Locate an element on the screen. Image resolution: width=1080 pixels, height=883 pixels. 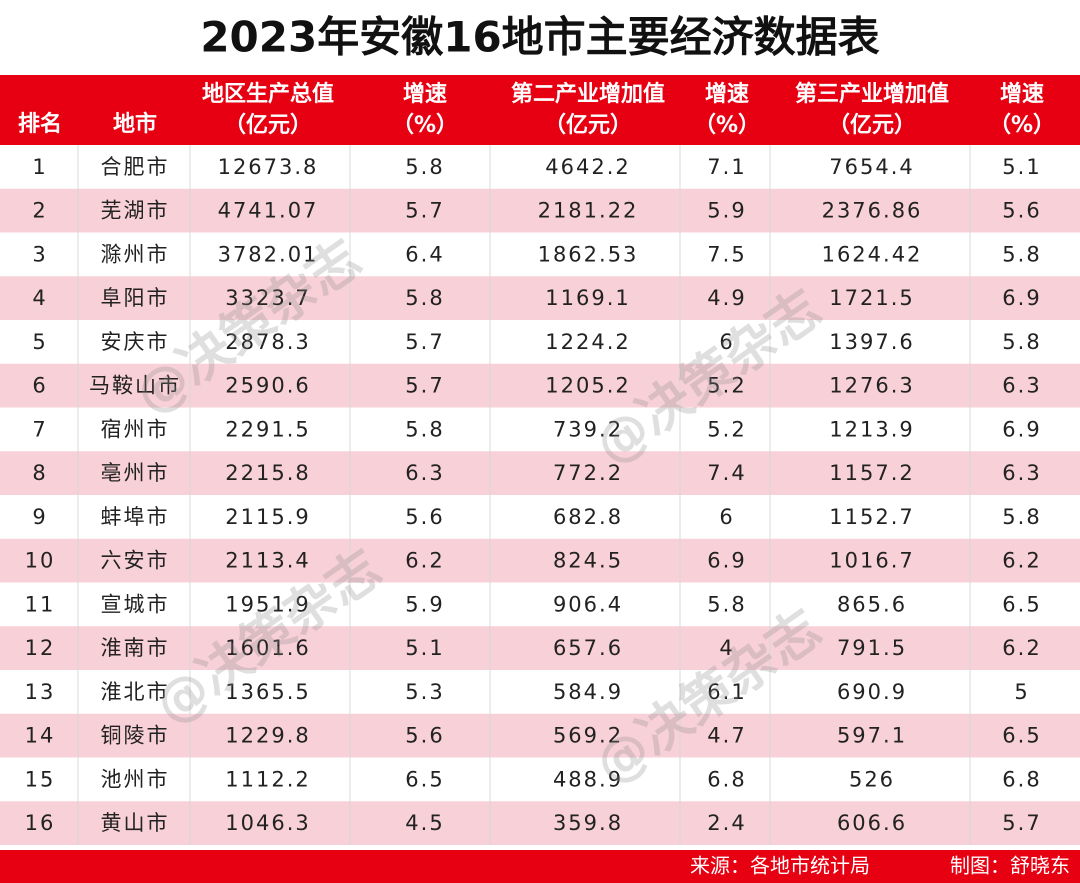
table-cell: 滁州市 is located at coordinates (135, 254).